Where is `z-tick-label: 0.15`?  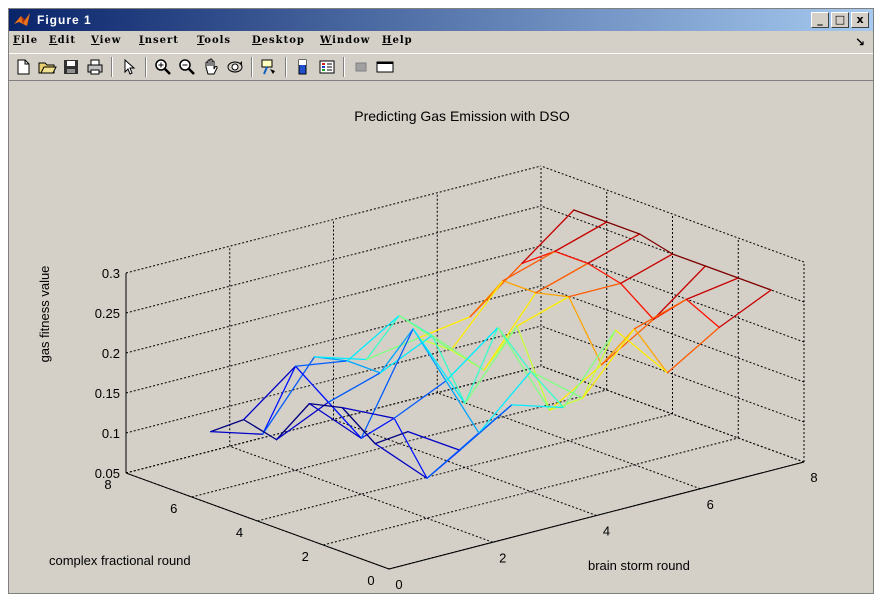 z-tick-label: 0.15 is located at coordinates (107, 393).